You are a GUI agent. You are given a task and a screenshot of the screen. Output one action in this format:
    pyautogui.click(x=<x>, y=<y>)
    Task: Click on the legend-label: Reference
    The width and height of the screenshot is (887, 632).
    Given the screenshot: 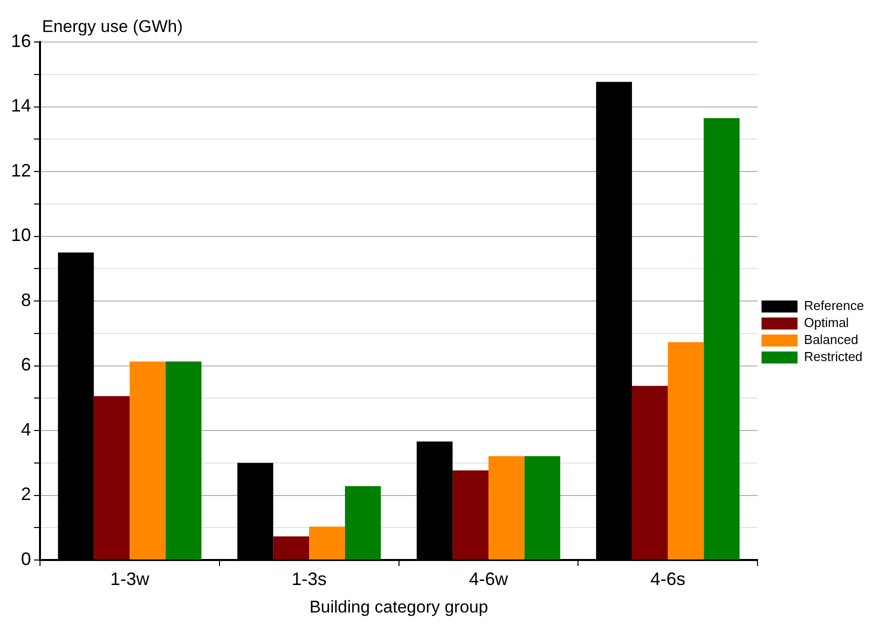 What is the action you would take?
    pyautogui.click(x=834, y=306)
    